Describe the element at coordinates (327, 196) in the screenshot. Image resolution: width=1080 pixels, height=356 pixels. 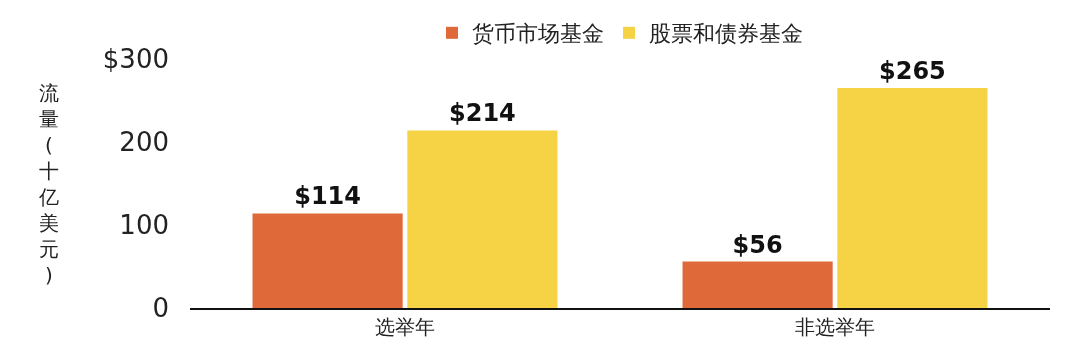
I see `data-label: $114` at that location.